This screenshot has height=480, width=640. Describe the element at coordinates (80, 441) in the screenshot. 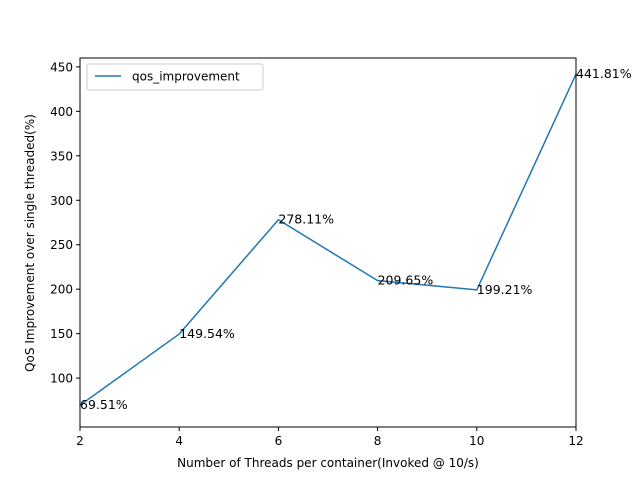

I see `x-tick-label: 2` at that location.